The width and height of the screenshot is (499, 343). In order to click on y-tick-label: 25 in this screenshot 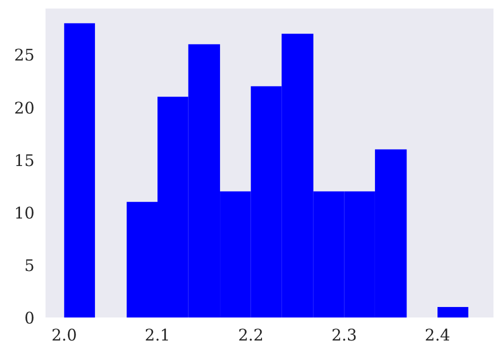, I will do `click(24, 55)`.